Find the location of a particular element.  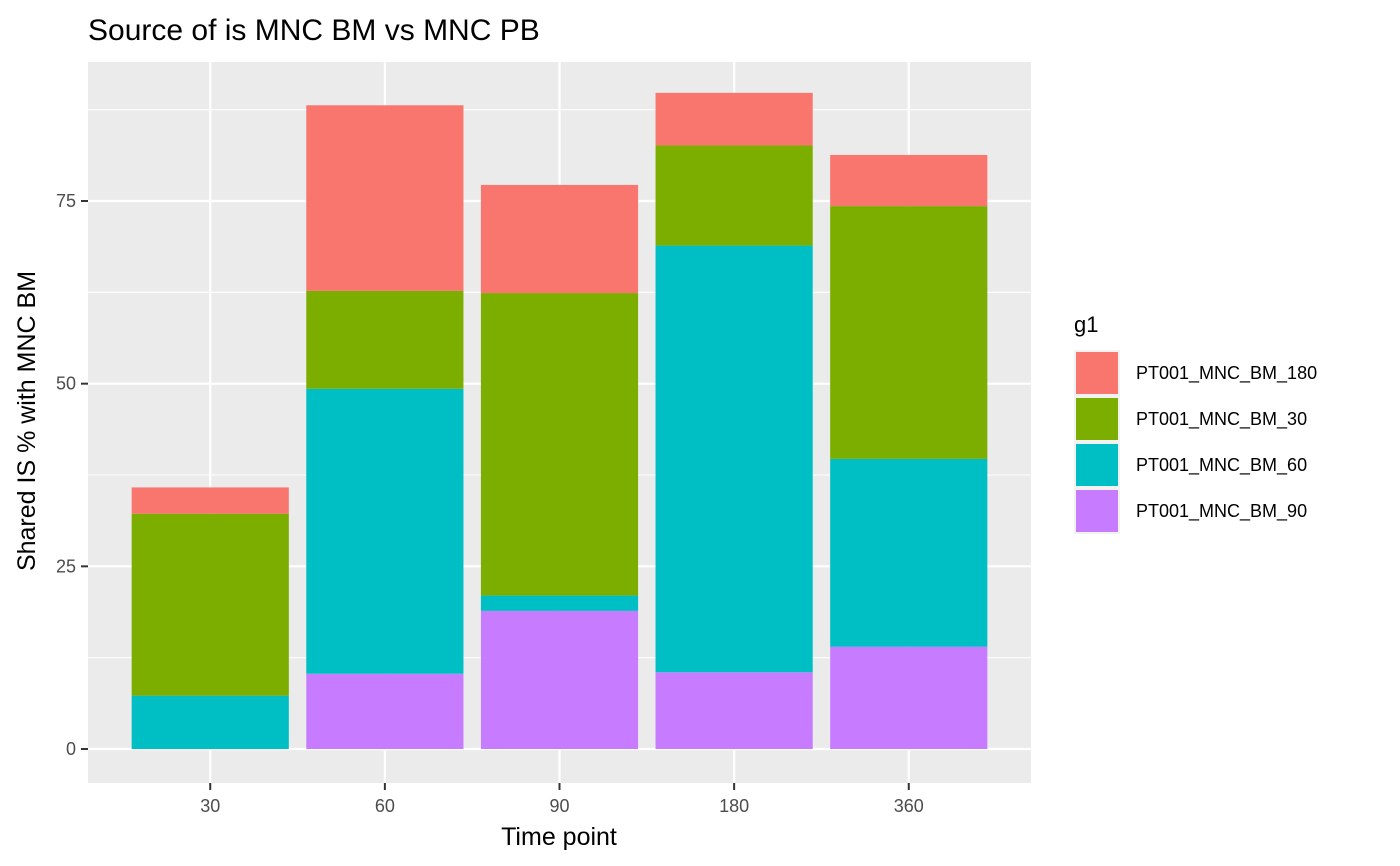

y-tick-label: 0 is located at coordinates (71, 749).